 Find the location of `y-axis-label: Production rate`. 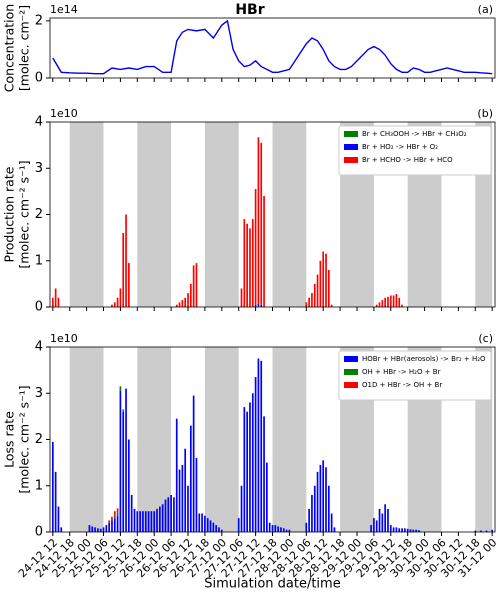

y-axis-label: Production rate is located at coordinates (9, 214).